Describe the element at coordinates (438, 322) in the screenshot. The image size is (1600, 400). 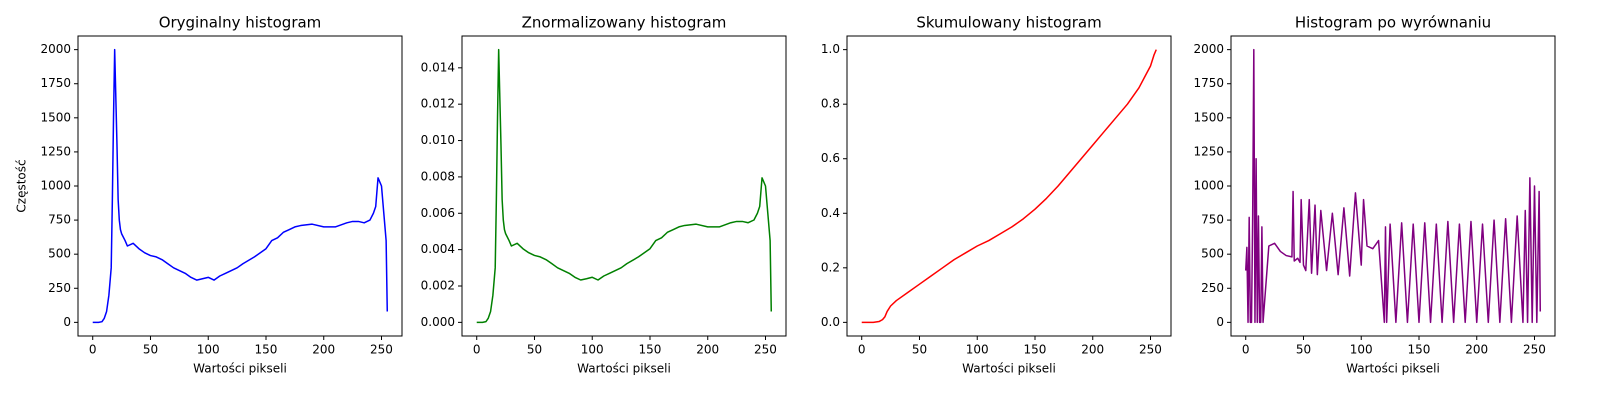
I see `y-tick-label: 0.000` at that location.